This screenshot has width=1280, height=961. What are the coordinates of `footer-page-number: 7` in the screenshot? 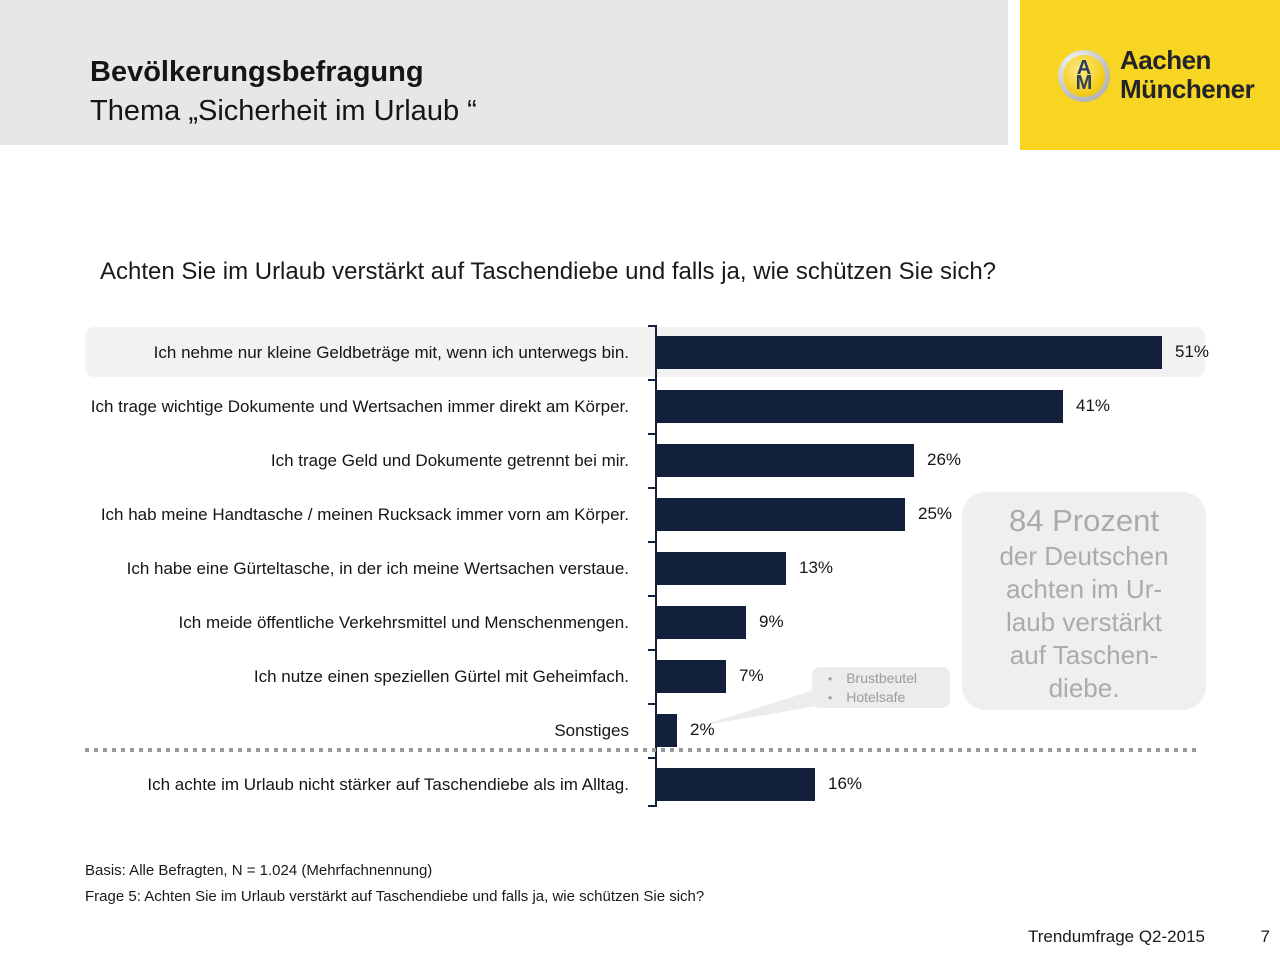 It's located at (1265, 936).